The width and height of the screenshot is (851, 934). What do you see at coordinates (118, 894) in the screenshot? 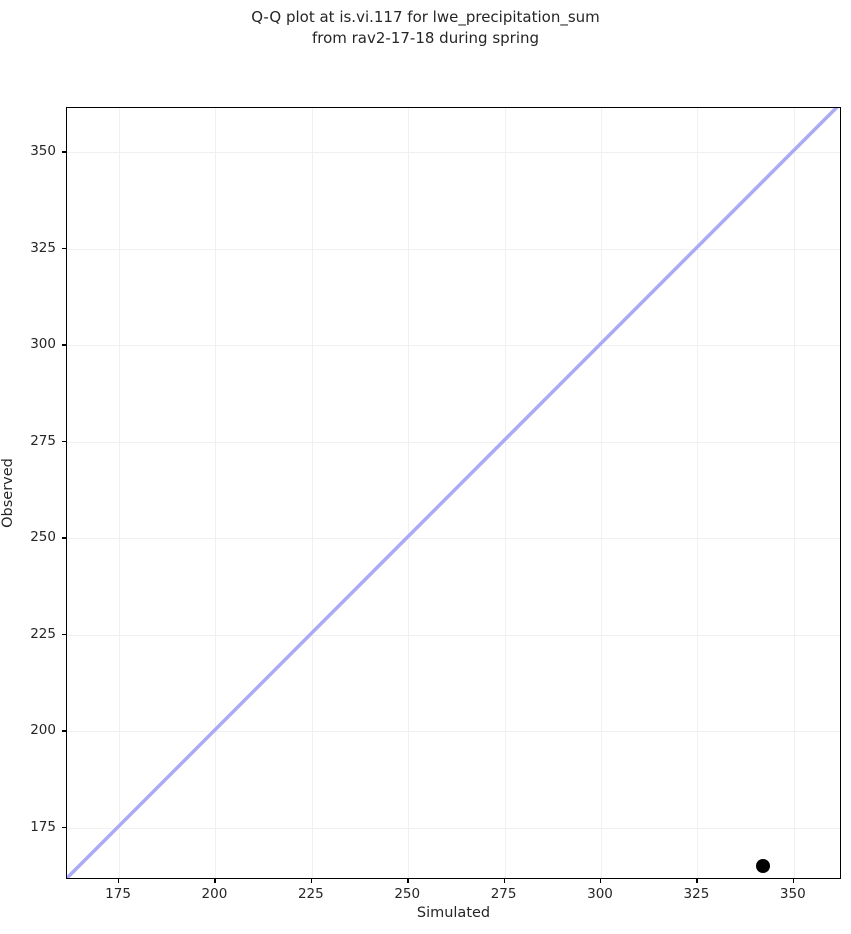
I see `x-tick-label: 175` at bounding box center [118, 894].